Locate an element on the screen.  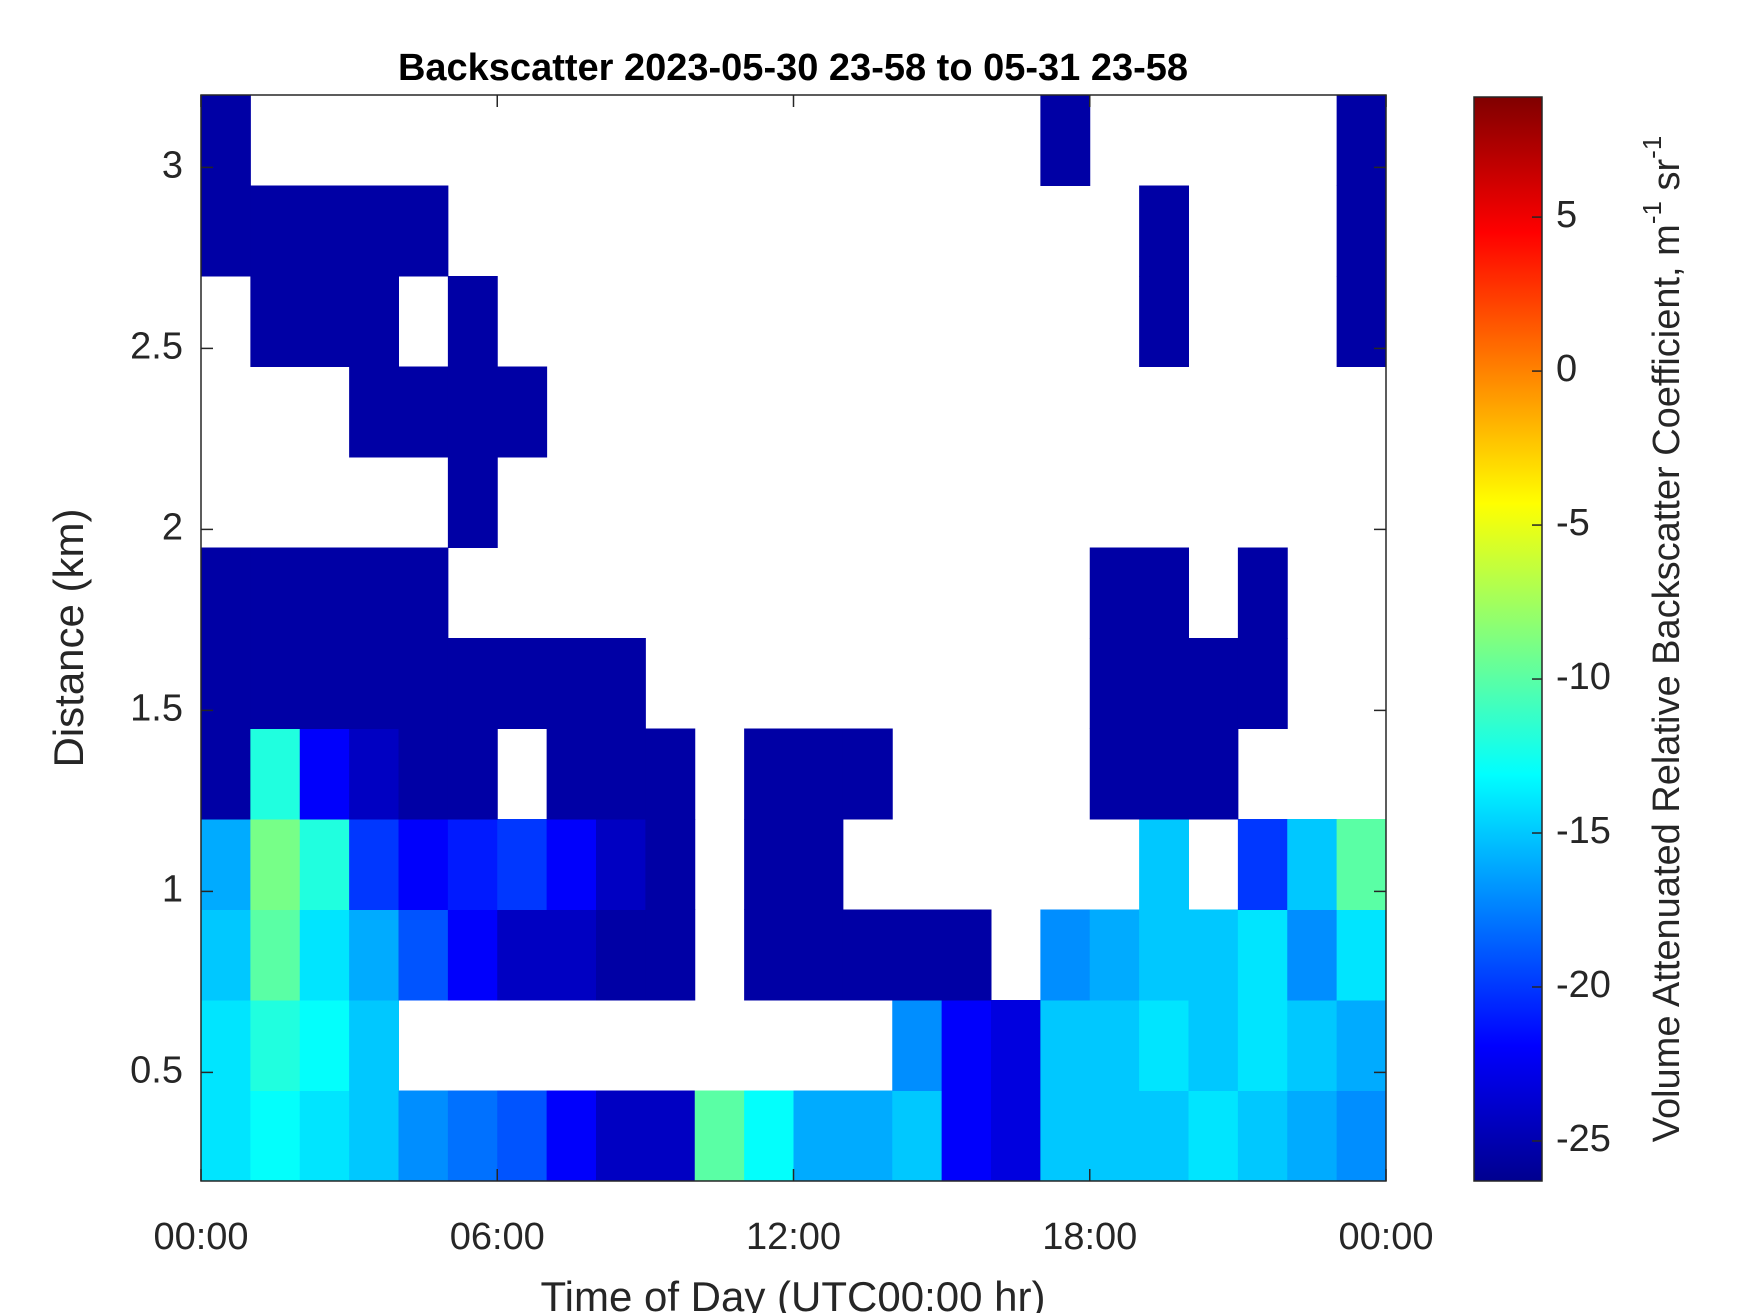
y-axis-label: Distance (km) is located at coordinates (68, 637).